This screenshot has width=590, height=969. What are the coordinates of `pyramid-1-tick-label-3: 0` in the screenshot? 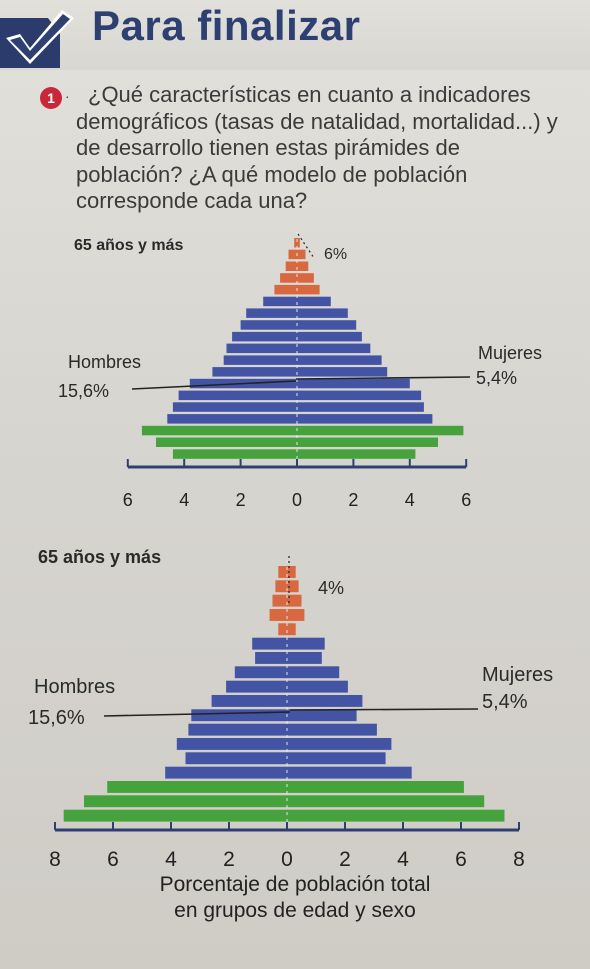 It's located at (297, 500).